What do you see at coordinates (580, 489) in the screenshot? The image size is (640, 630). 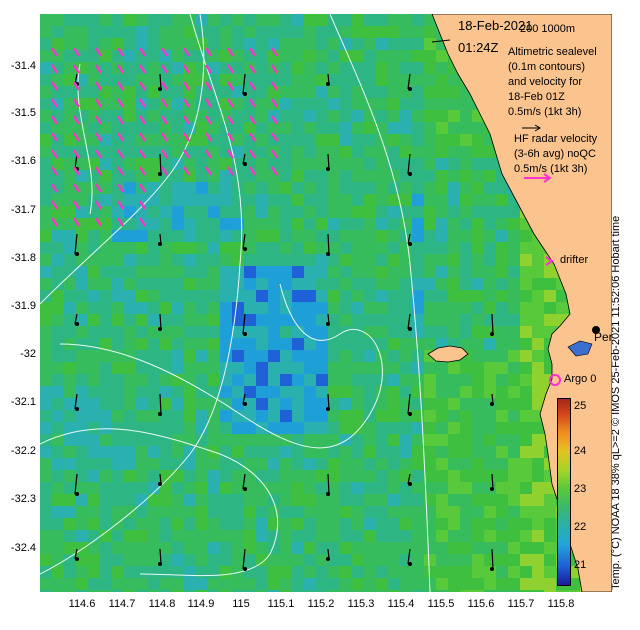 I see `colorbar-tick: 23` at bounding box center [580, 489].